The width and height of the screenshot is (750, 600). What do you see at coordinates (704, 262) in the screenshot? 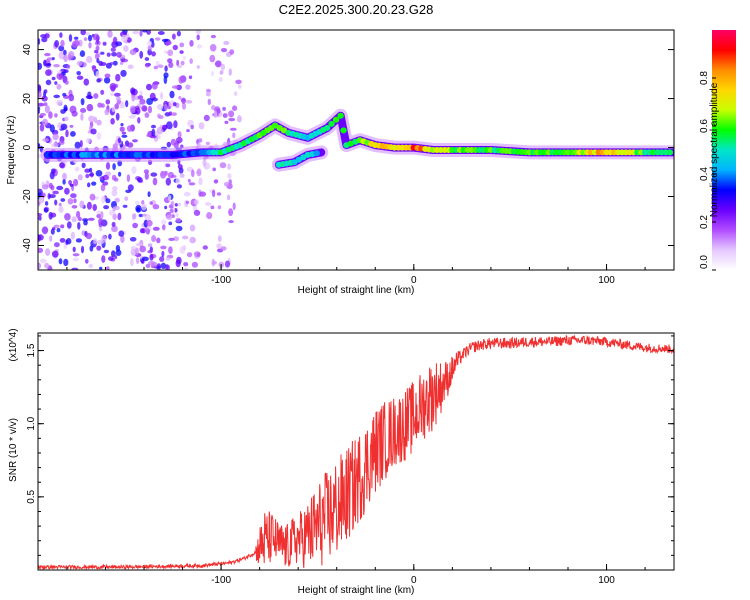
I see `colorbar-tick-label: 0.0` at bounding box center [704, 262].